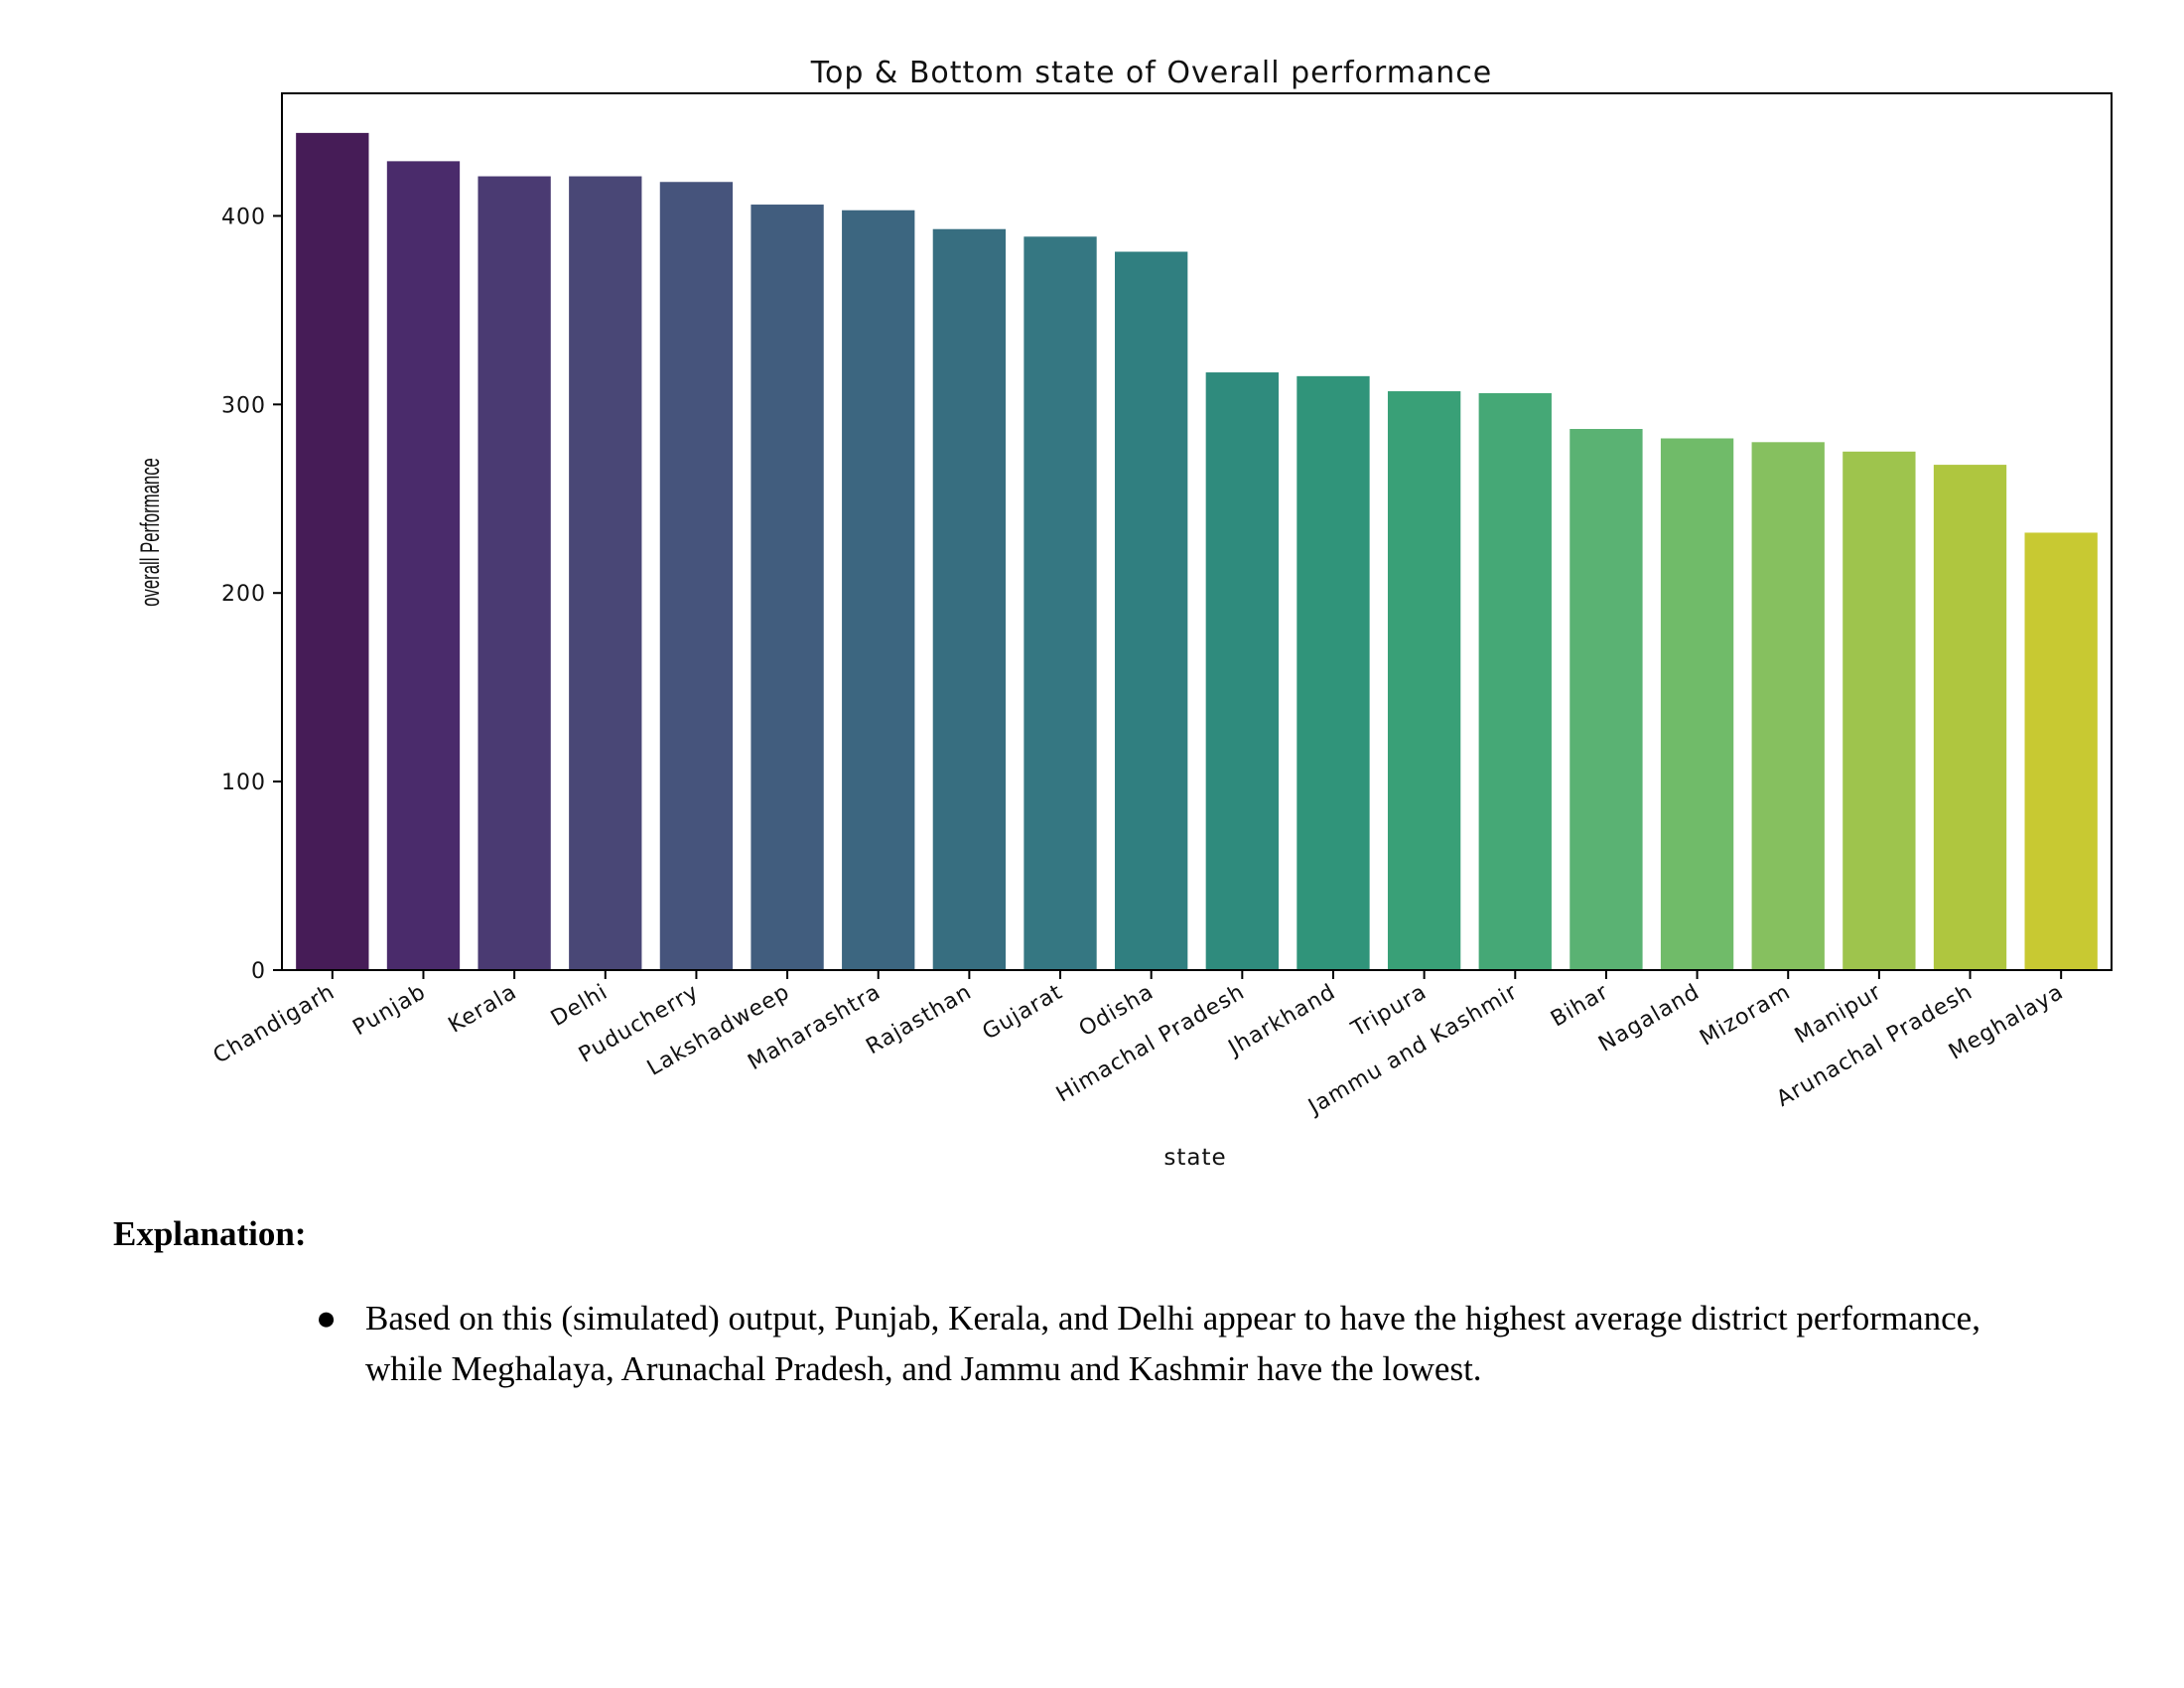 Image resolution: width=2184 pixels, height=1688 pixels. I want to click on bar-arunachal-pradesh, so click(1970, 717).